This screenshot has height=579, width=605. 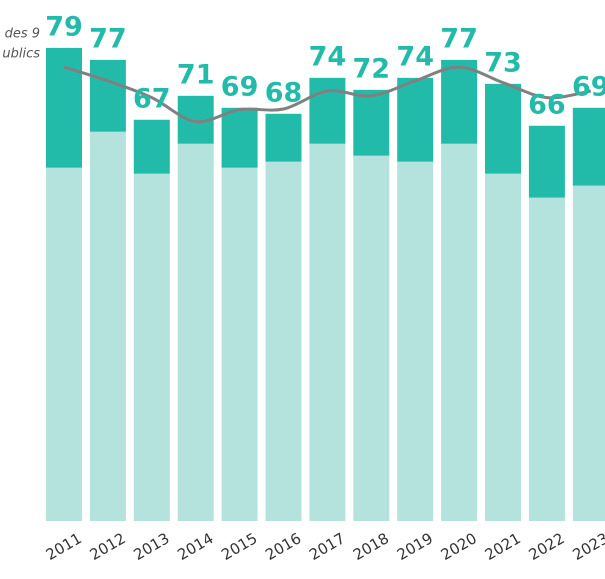 I want to click on total-label: 73, so click(x=503, y=62).